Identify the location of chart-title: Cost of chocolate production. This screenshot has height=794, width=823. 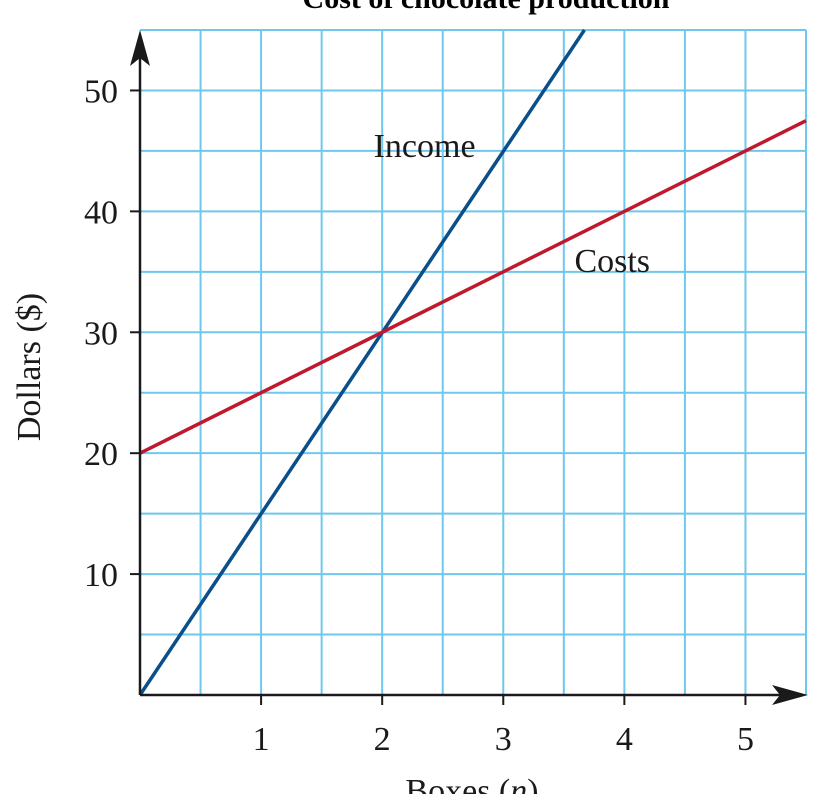
(486, 7).